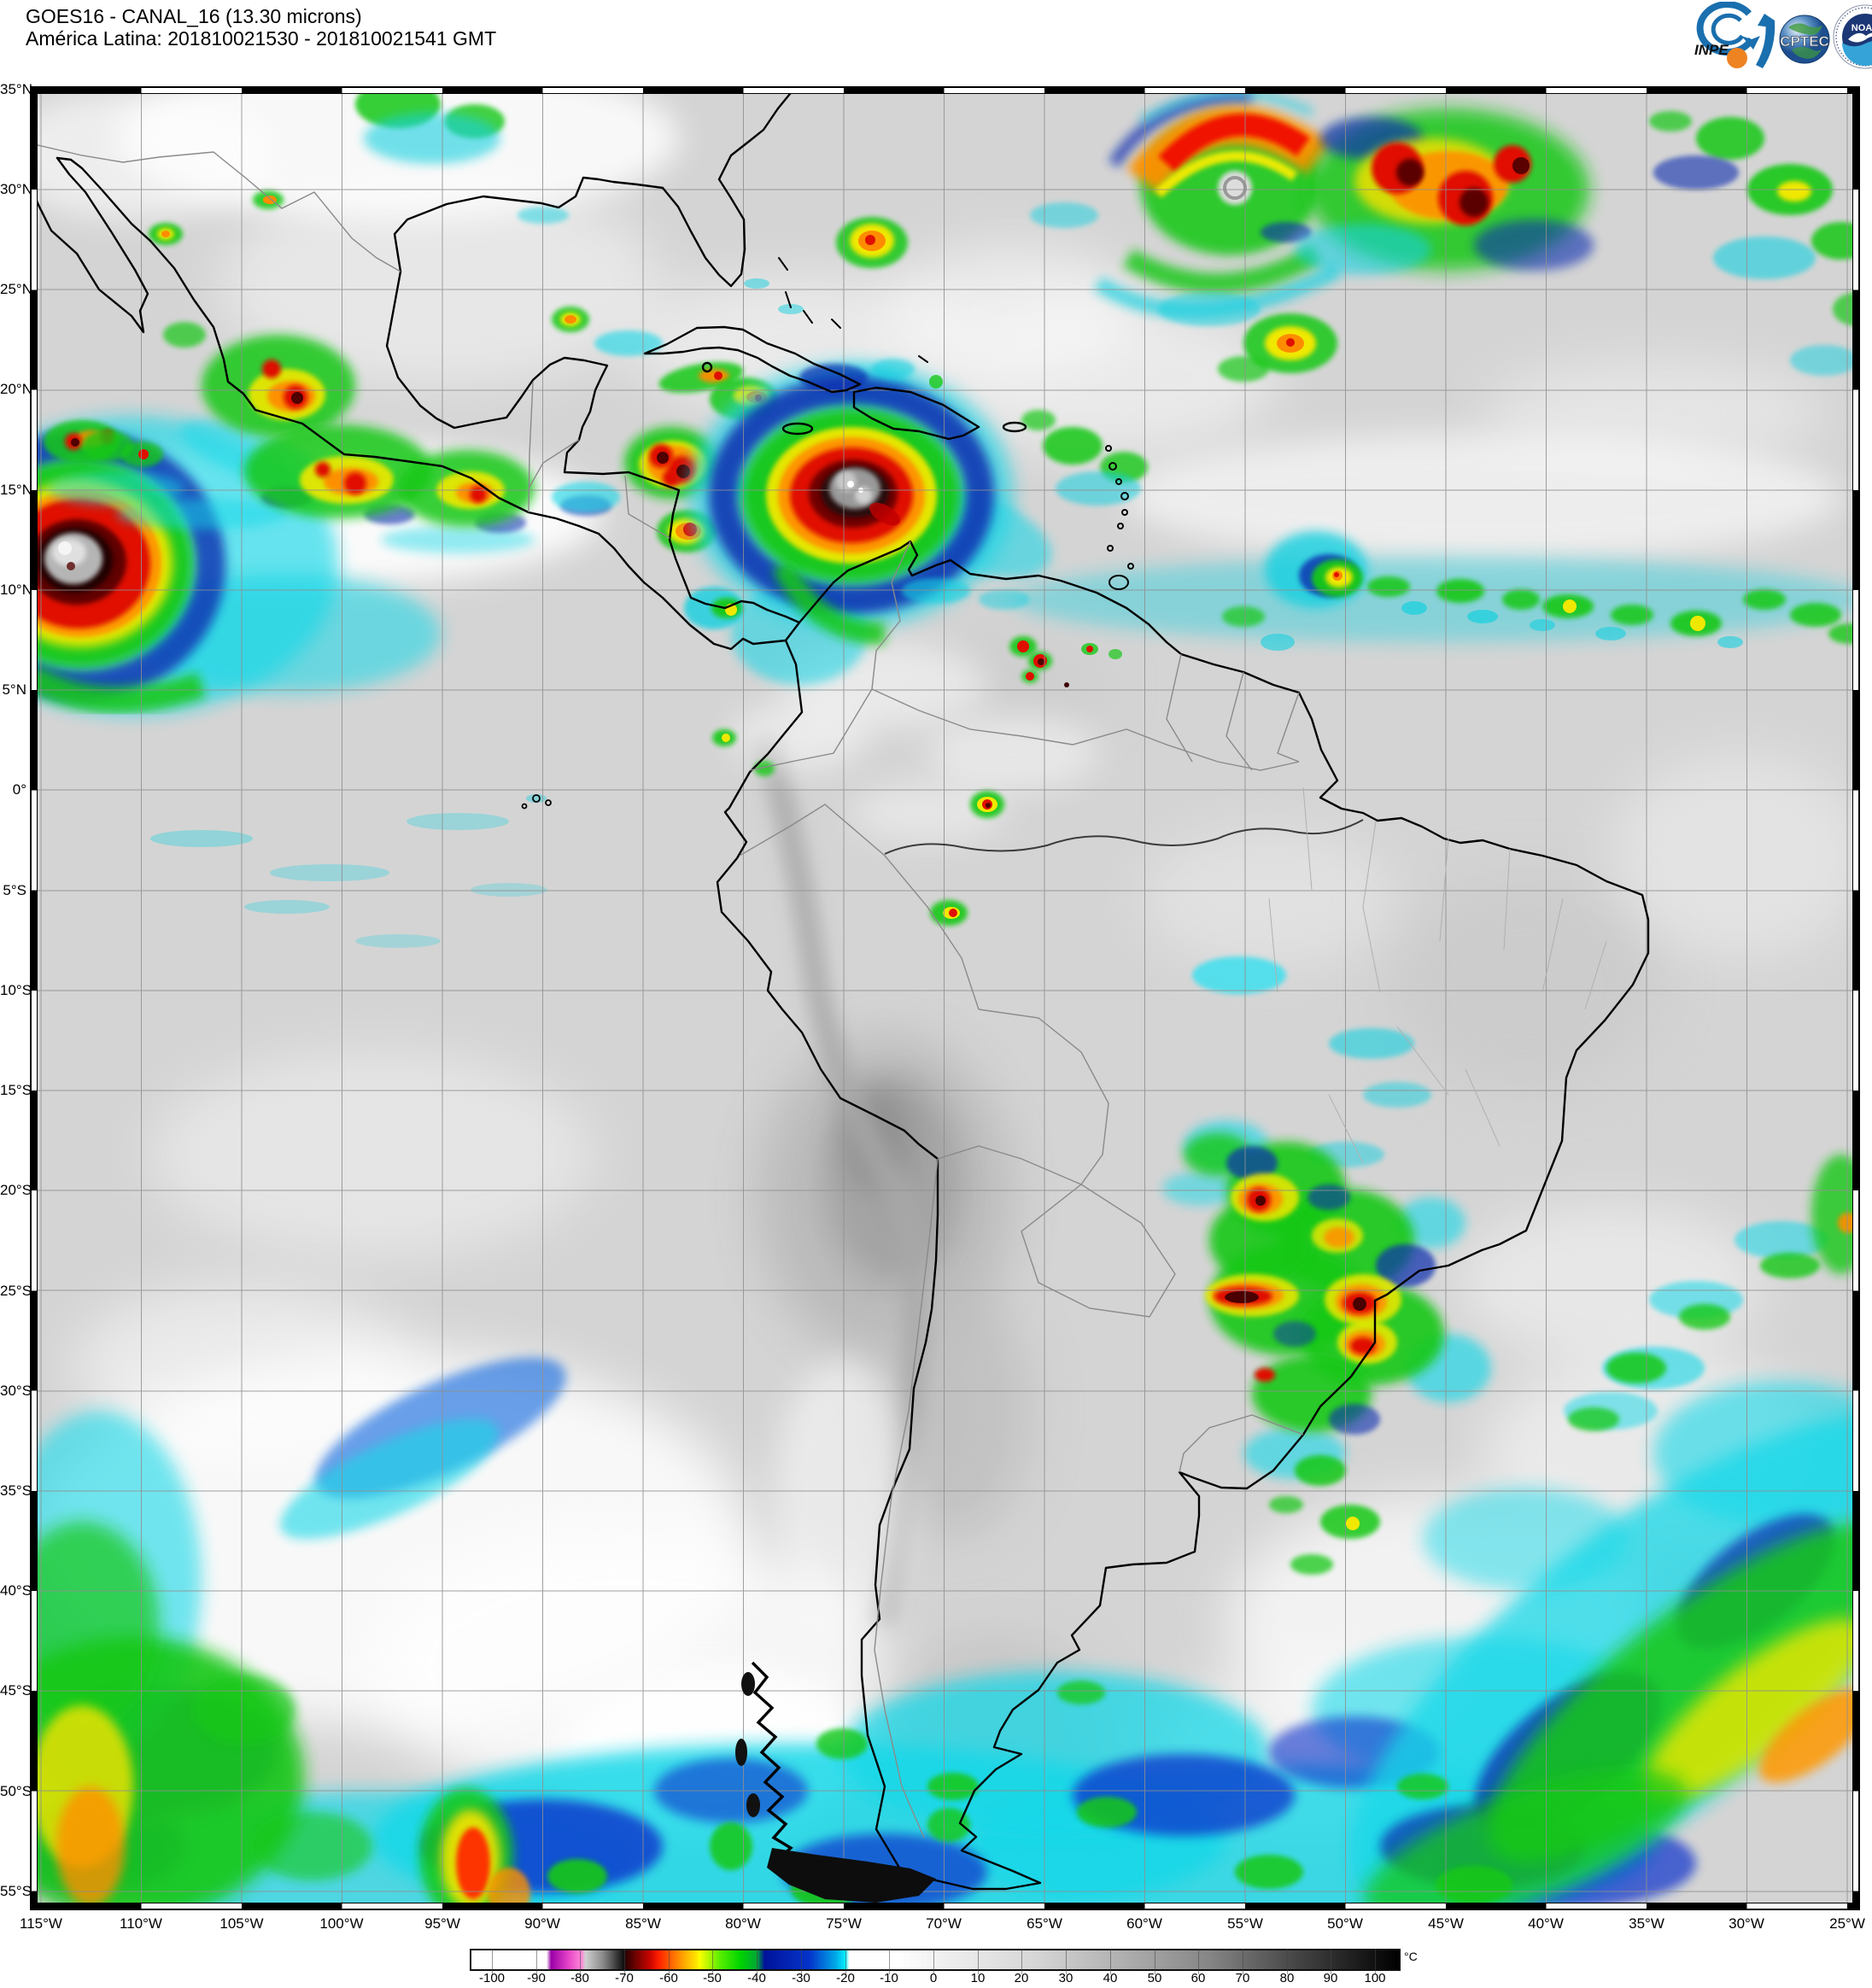  Describe the element at coordinates (442, 1923) in the screenshot. I see `lon-label: 95°W` at that location.